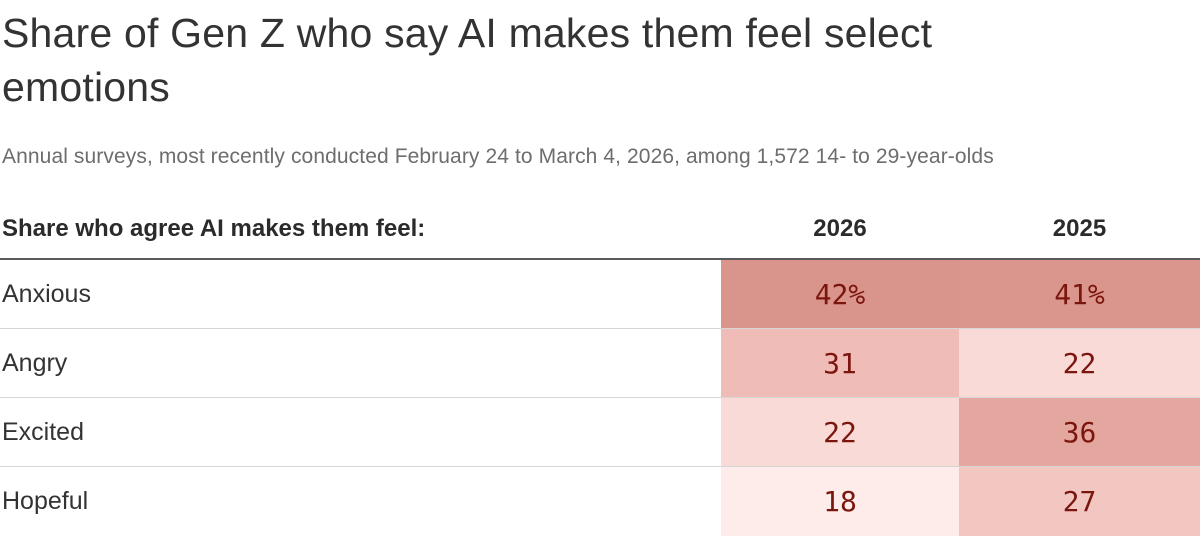  I want to click on value-cell: 27, so click(1079, 502).